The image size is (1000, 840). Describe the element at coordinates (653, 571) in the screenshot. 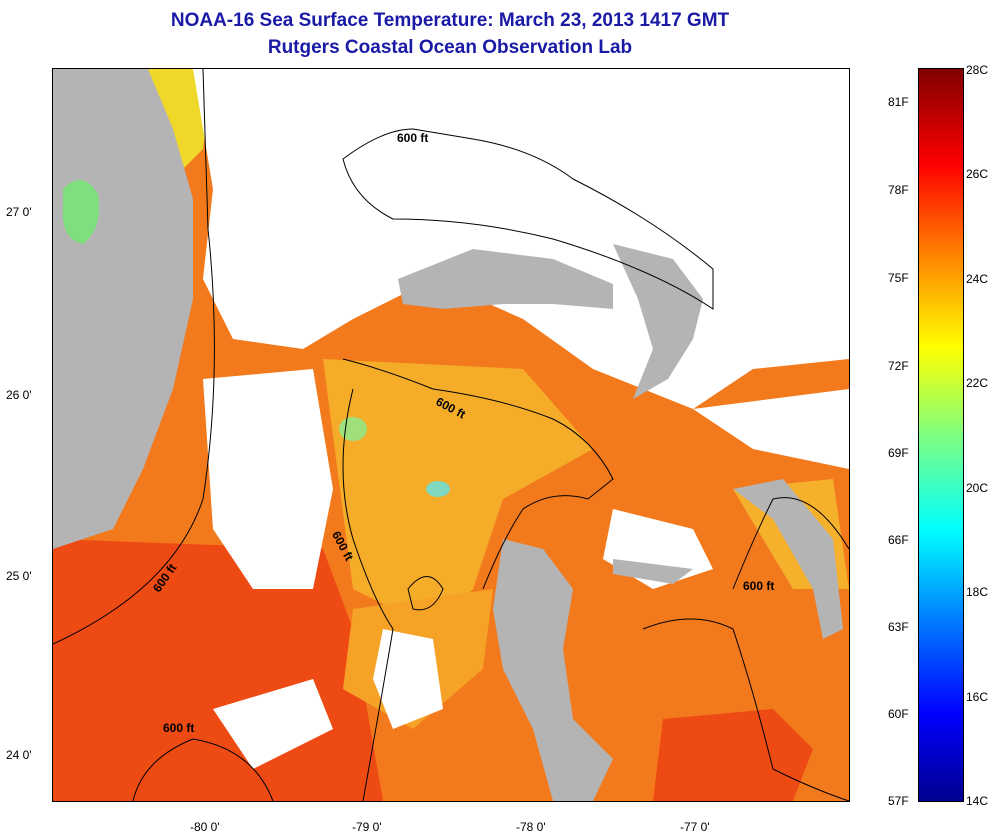

I see `land-new-providence` at that location.